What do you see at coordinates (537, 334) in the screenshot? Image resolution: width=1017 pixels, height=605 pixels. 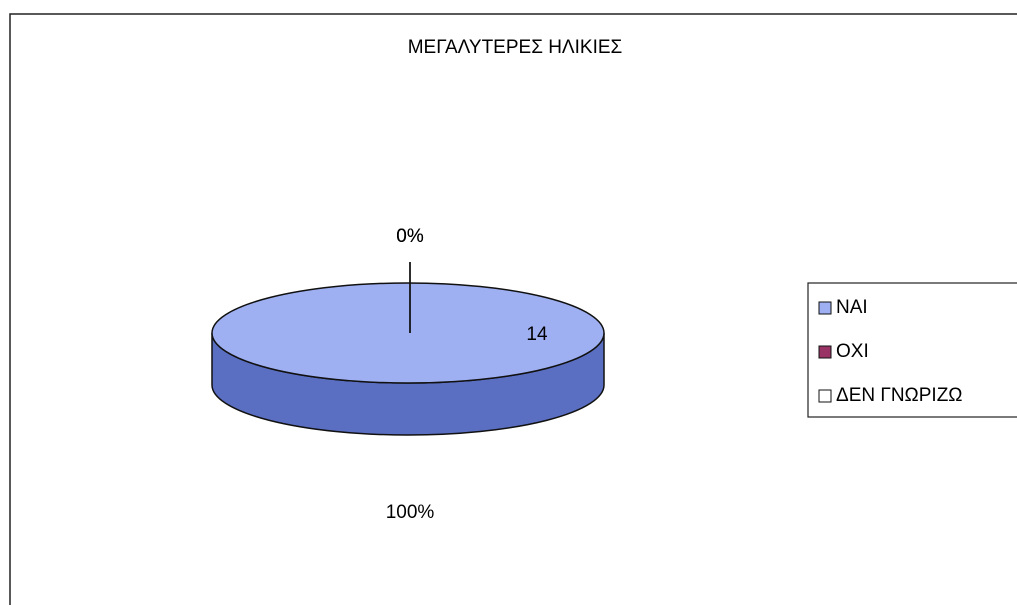 I see `slice-value-label: 14` at bounding box center [537, 334].